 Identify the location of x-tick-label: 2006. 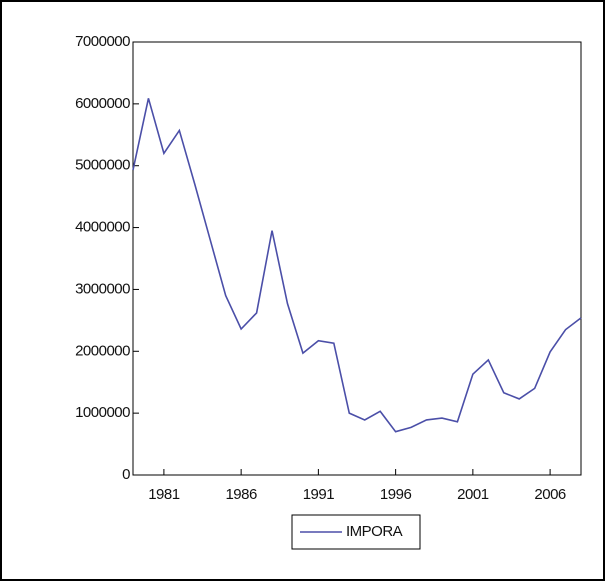
(550, 494).